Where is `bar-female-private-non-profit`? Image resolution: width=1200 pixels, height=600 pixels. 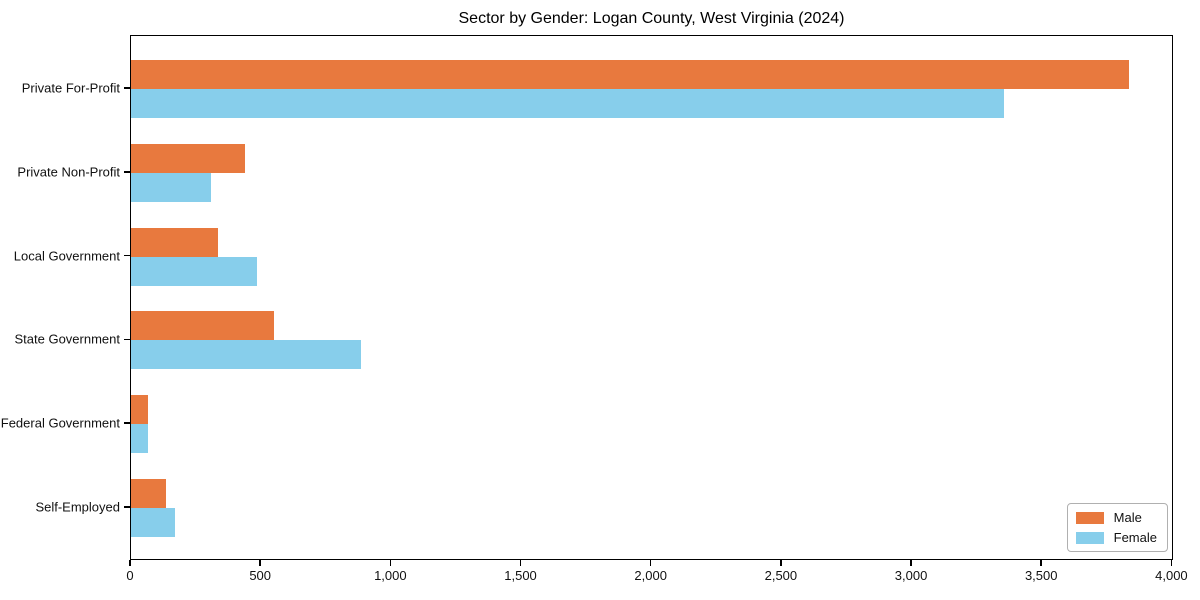 bar-female-private-non-profit is located at coordinates (171, 187).